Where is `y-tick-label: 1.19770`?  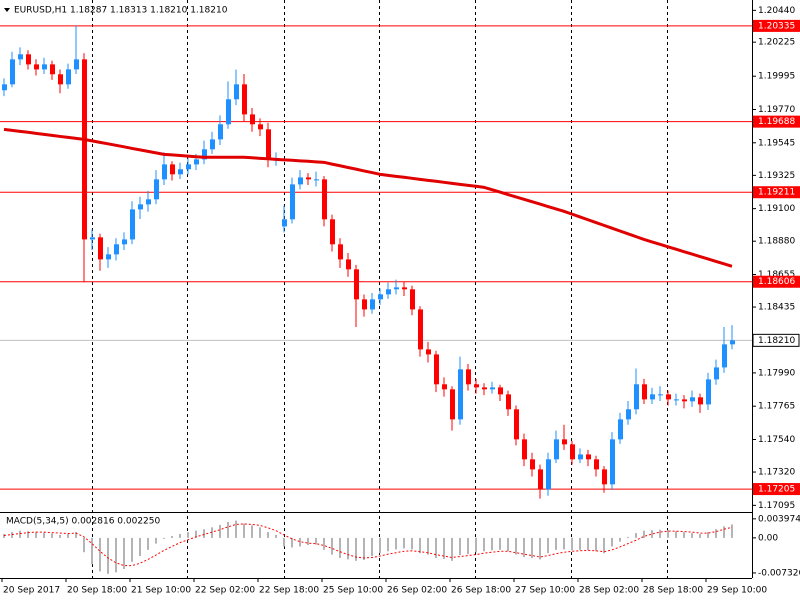 y-tick-label: 1.19770 is located at coordinates (776, 110).